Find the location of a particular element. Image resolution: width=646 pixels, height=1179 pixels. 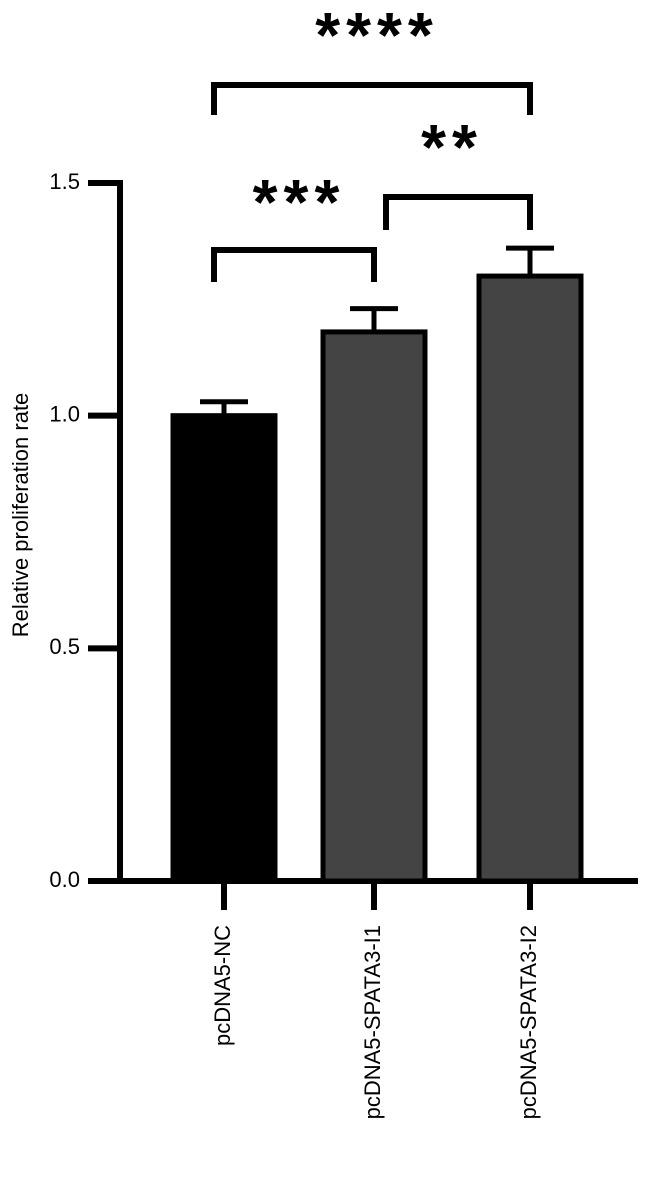

significance-label: ** is located at coordinates (452, 147).